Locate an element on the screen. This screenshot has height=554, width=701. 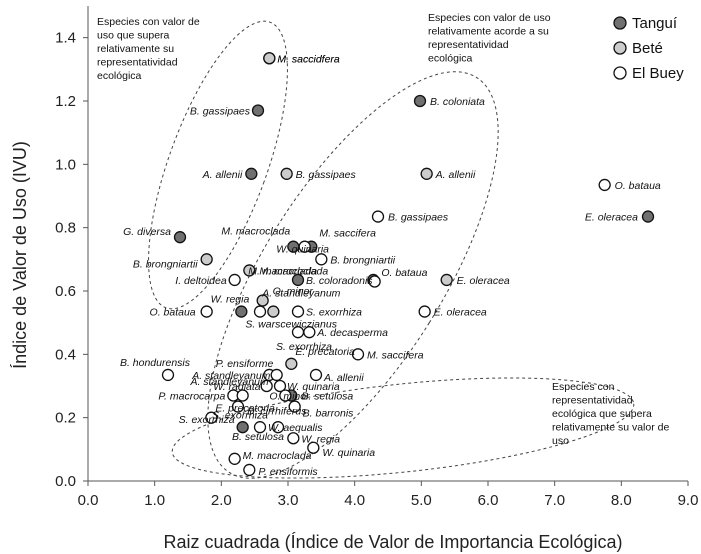
y-tick-label: 0.6 is located at coordinates (65, 291).